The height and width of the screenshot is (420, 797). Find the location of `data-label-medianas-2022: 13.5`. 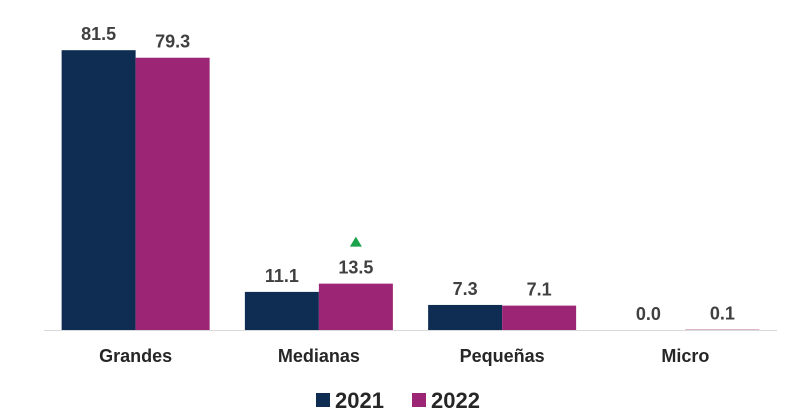

data-label-medianas-2022: 13.5 is located at coordinates (355, 268).